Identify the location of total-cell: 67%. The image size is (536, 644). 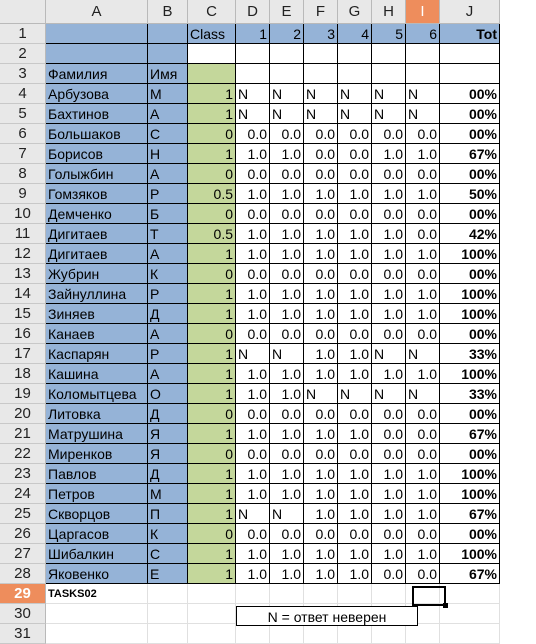
(470, 434).